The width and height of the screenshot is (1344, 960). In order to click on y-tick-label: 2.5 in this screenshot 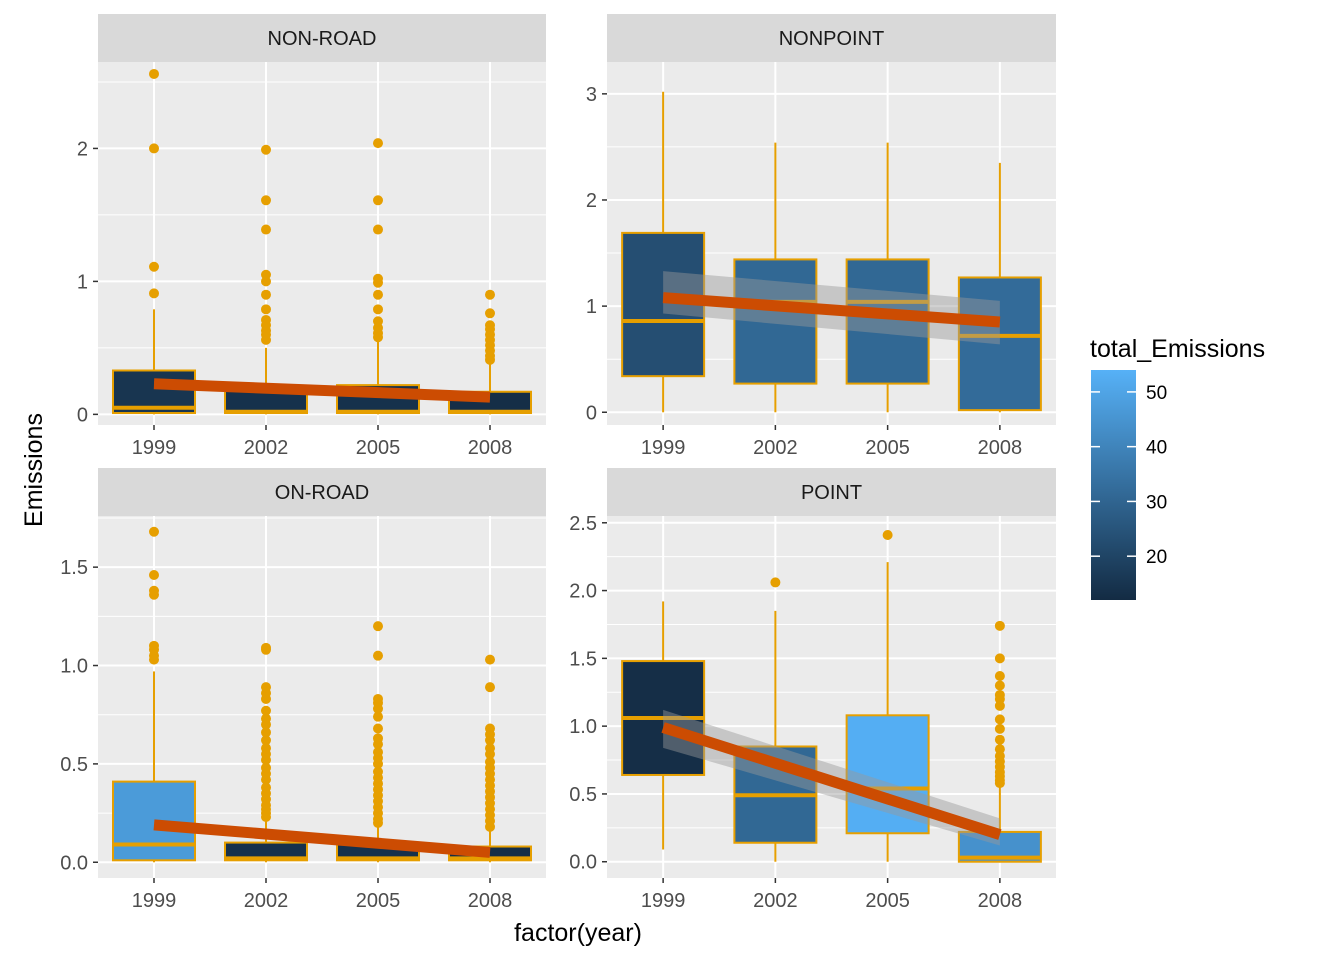, I will do `click(583, 524)`.